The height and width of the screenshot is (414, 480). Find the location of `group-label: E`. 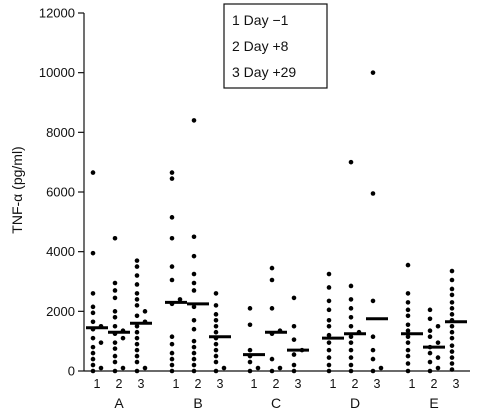

group-label: E is located at coordinates (433, 403).